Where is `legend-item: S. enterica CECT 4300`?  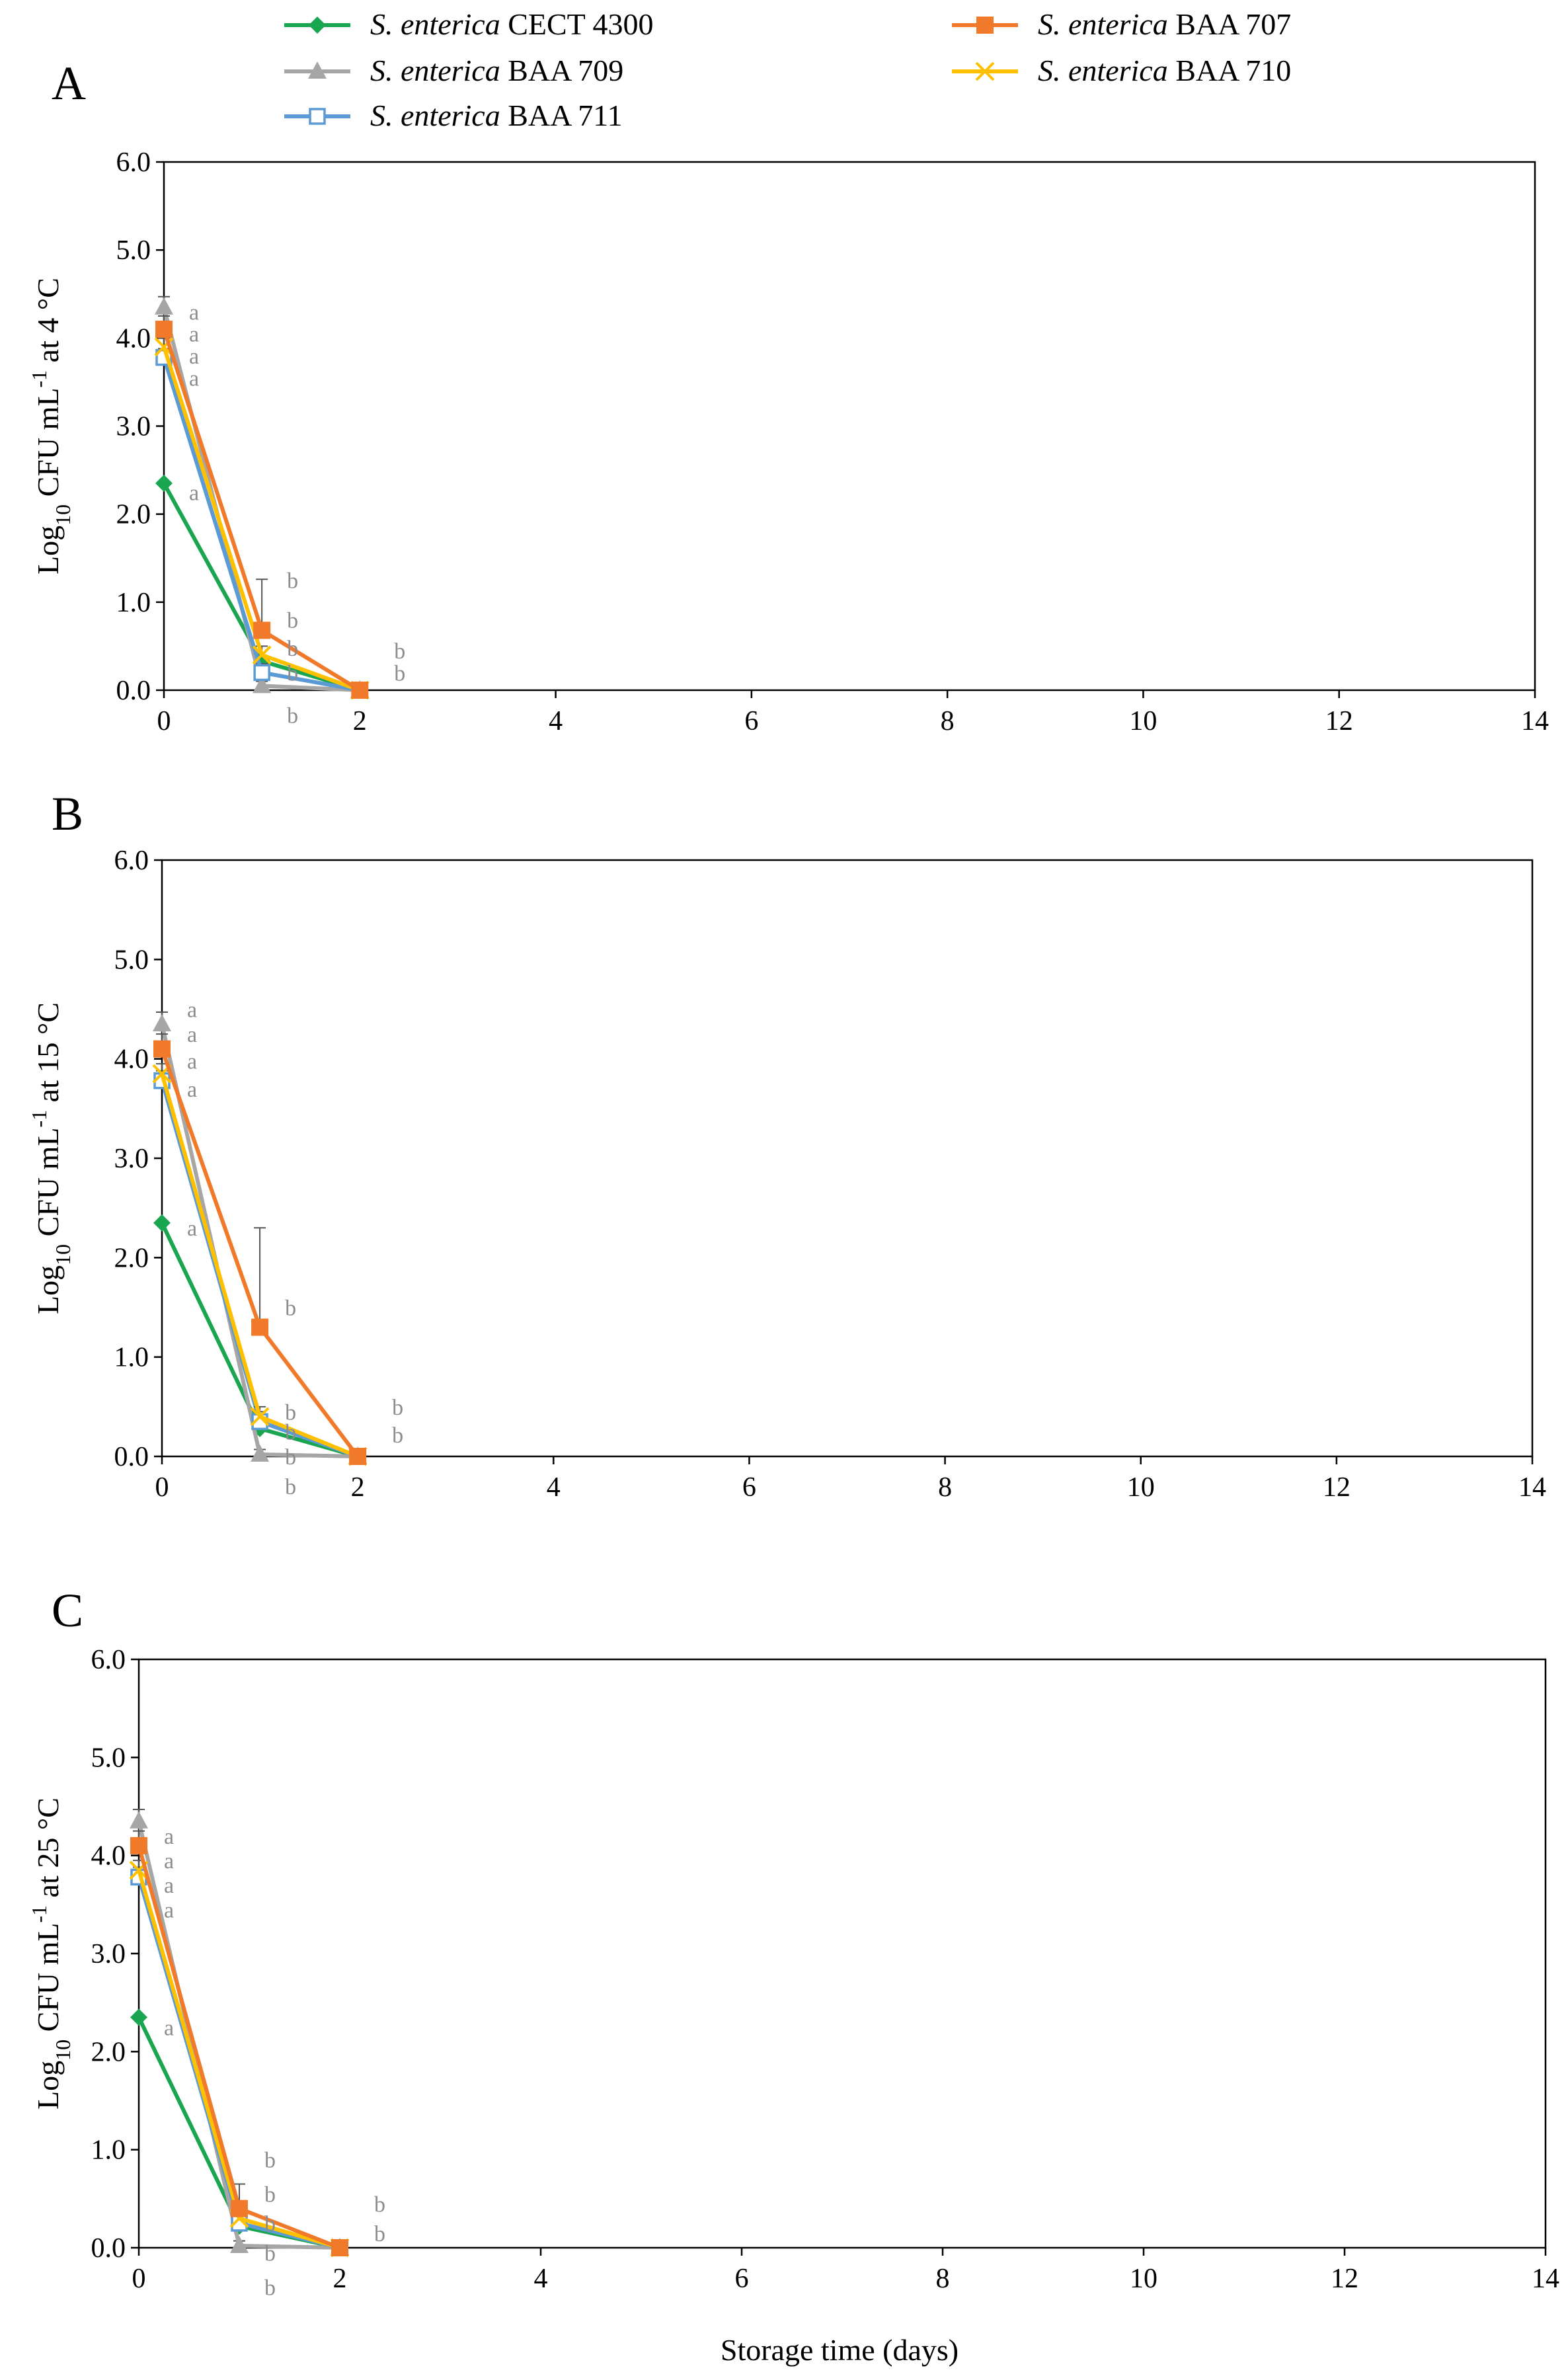 legend-item: S. enterica CECT 4300 is located at coordinates (468, 24).